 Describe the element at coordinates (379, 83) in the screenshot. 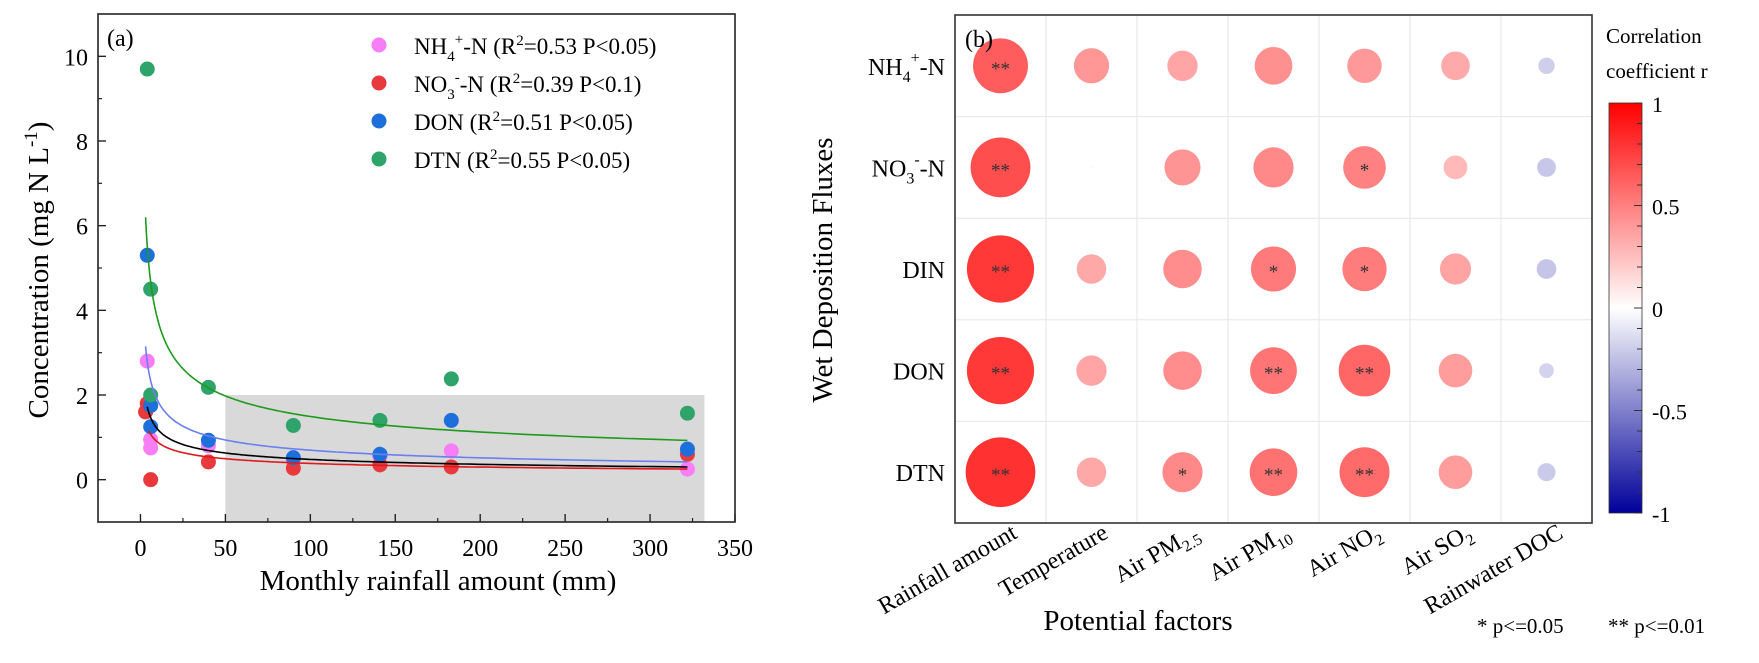

I see `legend-marker-no3-n` at that location.